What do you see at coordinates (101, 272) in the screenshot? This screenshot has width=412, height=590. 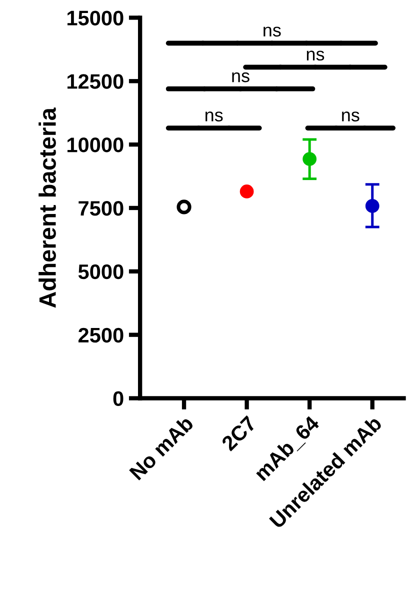 I see `y-tick-label: 5000` at bounding box center [101, 272].